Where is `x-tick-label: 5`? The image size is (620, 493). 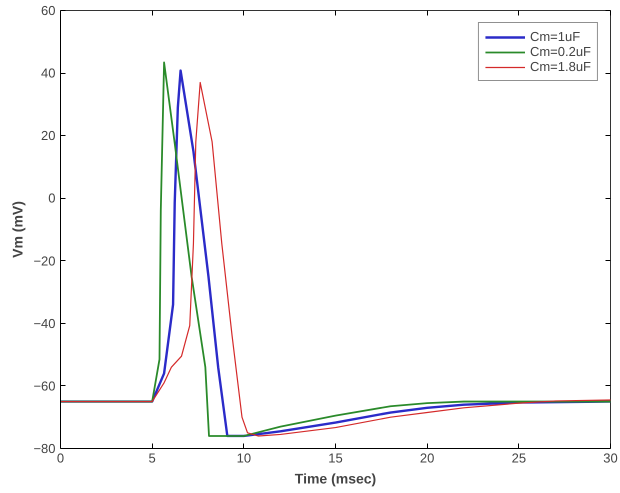
x-tick-label: 5 is located at coordinates (152, 458).